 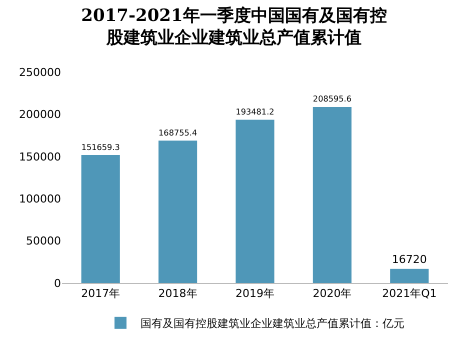 I want to click on data-label: 208595.6, so click(x=332, y=99).